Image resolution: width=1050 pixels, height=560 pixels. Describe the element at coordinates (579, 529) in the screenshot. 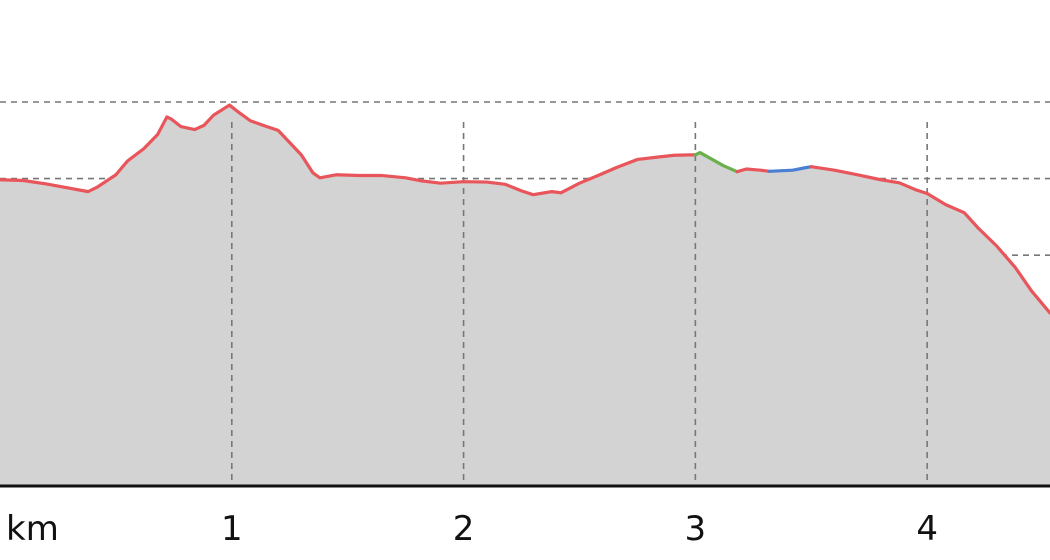

I see `x-axis-tick-labels: 1 2 3 4` at that location.